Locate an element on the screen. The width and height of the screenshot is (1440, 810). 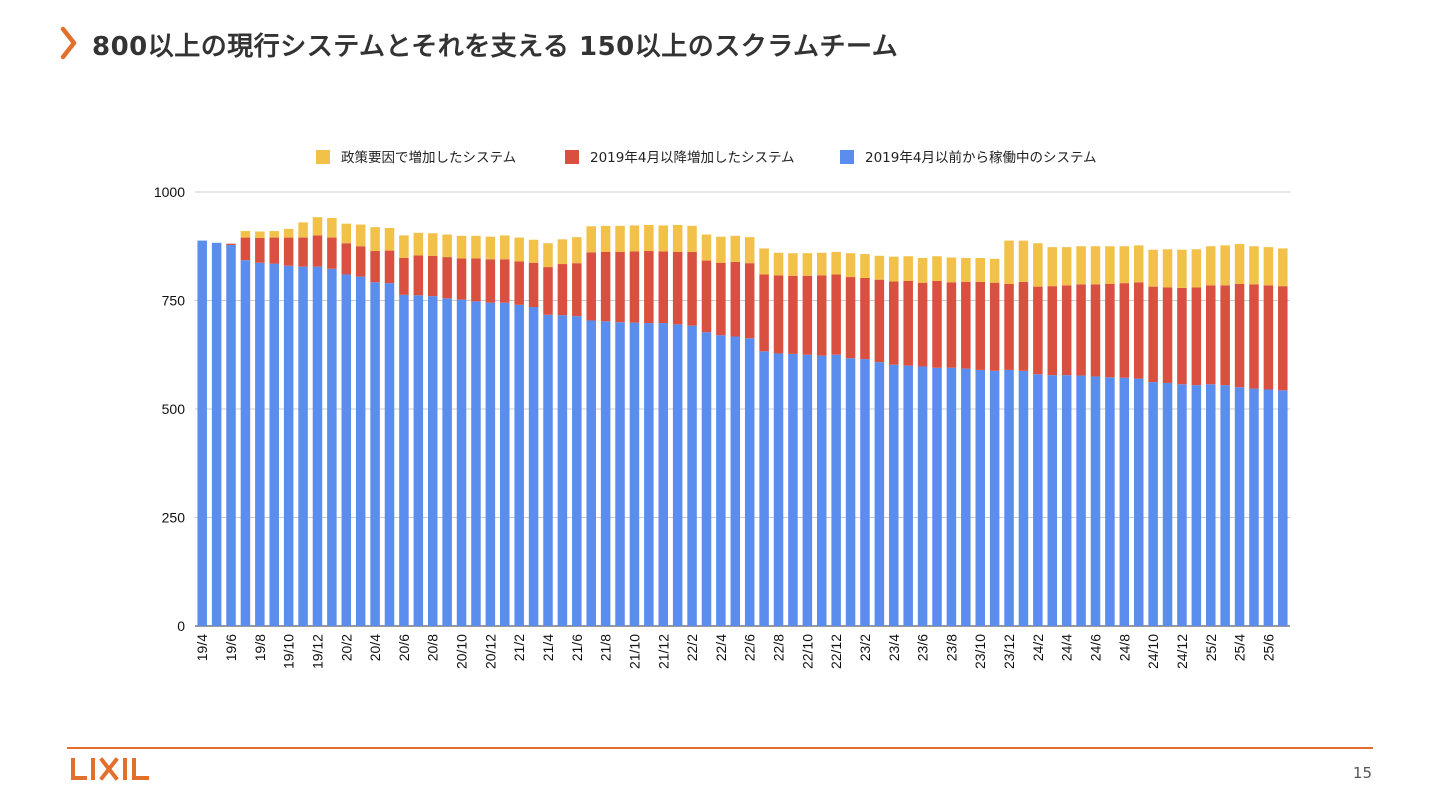
x-tick-label: 23/8 is located at coordinates (951, 647).